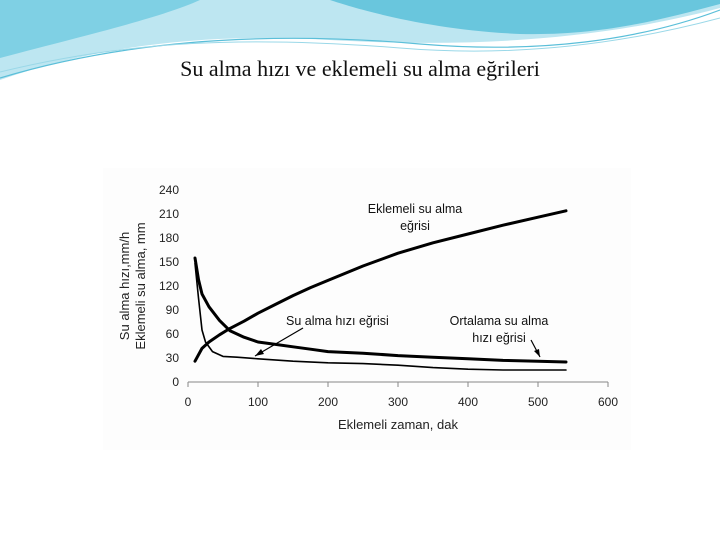  I want to click on y-tick-label: 60, so click(173, 334).